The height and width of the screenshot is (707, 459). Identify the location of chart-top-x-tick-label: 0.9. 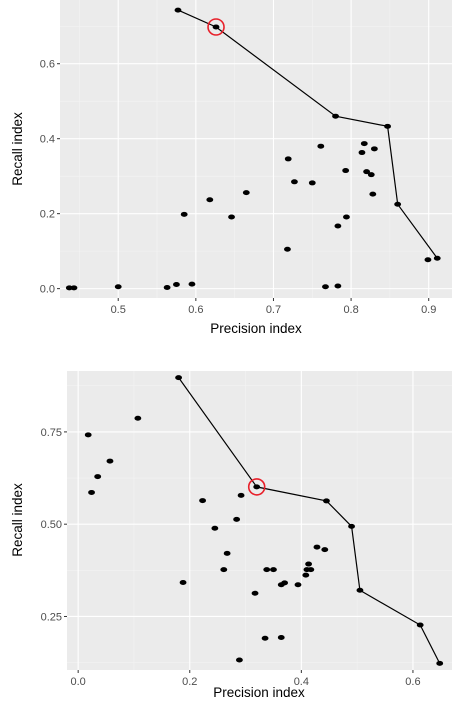
(428, 310).